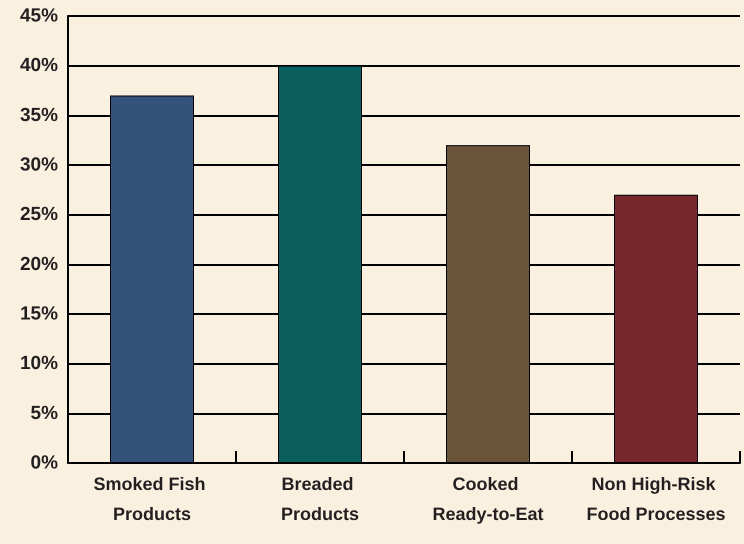 This screenshot has height=544, width=744. What do you see at coordinates (152, 499) in the screenshot?
I see `x-tick-label: Smoked Fish Products` at bounding box center [152, 499].